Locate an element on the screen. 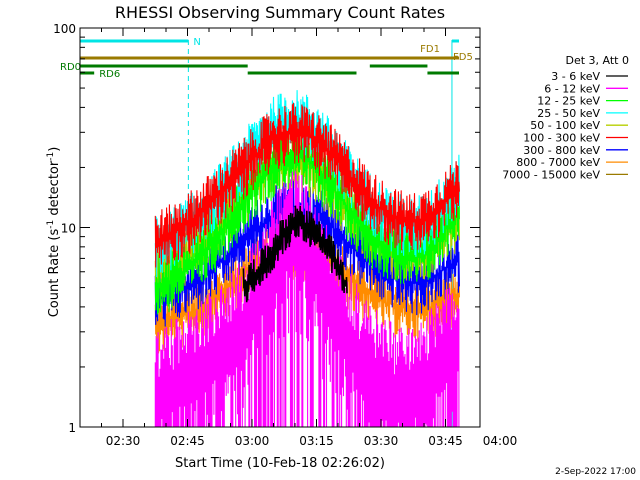  x-tick-label-1: 02:45 is located at coordinates (187, 441).